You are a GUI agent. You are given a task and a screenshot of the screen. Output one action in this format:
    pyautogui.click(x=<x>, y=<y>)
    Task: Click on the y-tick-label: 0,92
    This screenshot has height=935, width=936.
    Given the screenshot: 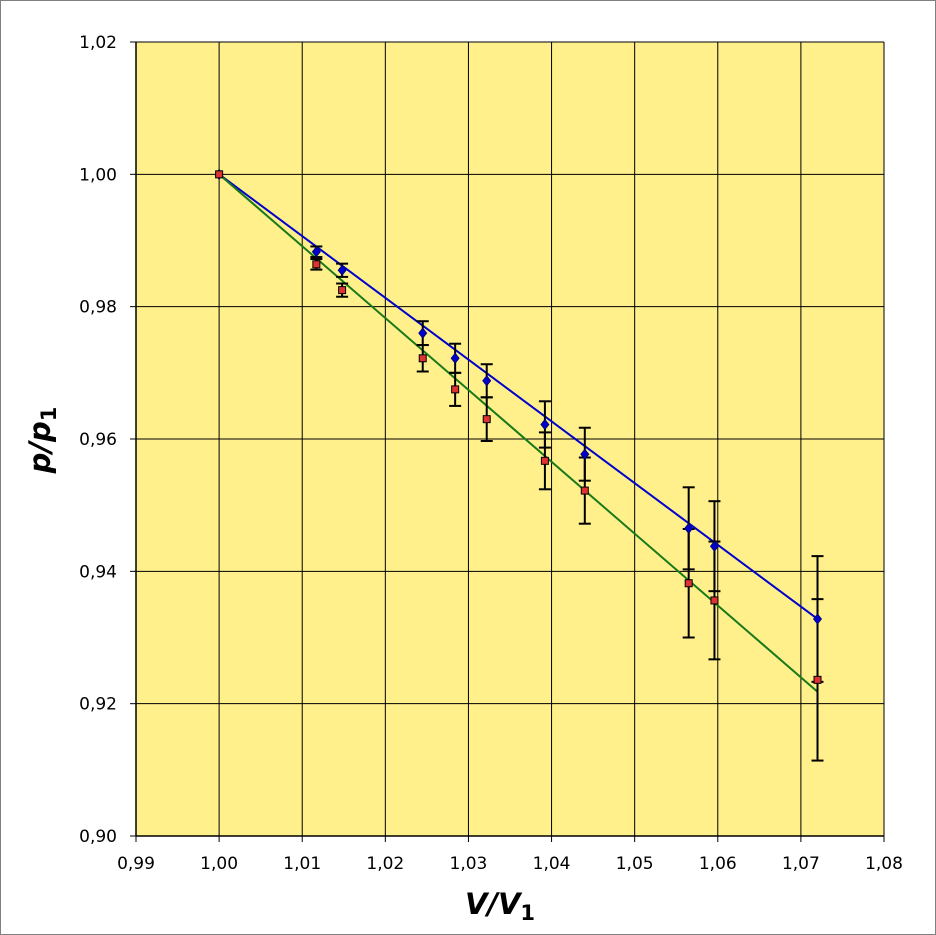 What is the action you would take?
    pyautogui.click(x=98, y=705)
    